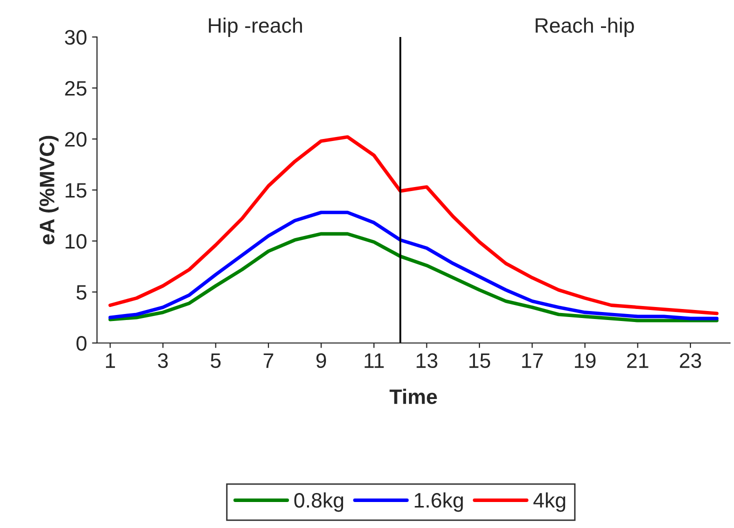 The width and height of the screenshot is (734, 528). I want to click on annotation: Hip -reach, so click(255, 27).